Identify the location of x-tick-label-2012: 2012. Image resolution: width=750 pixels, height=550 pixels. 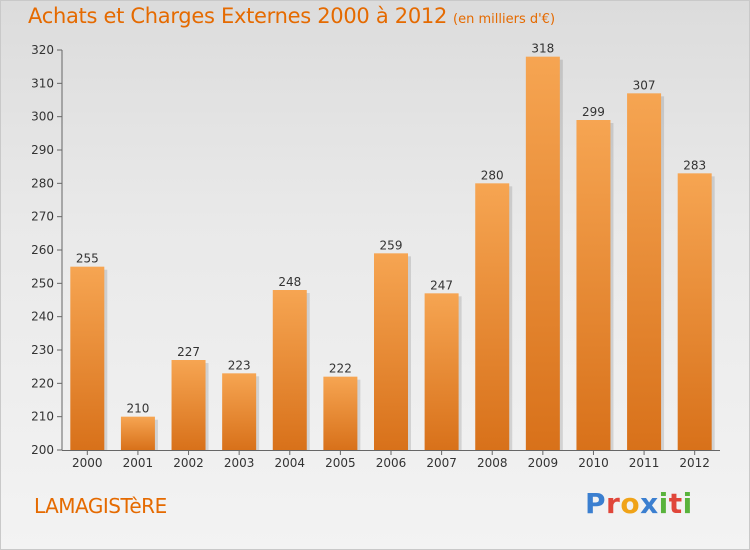
(694, 463).